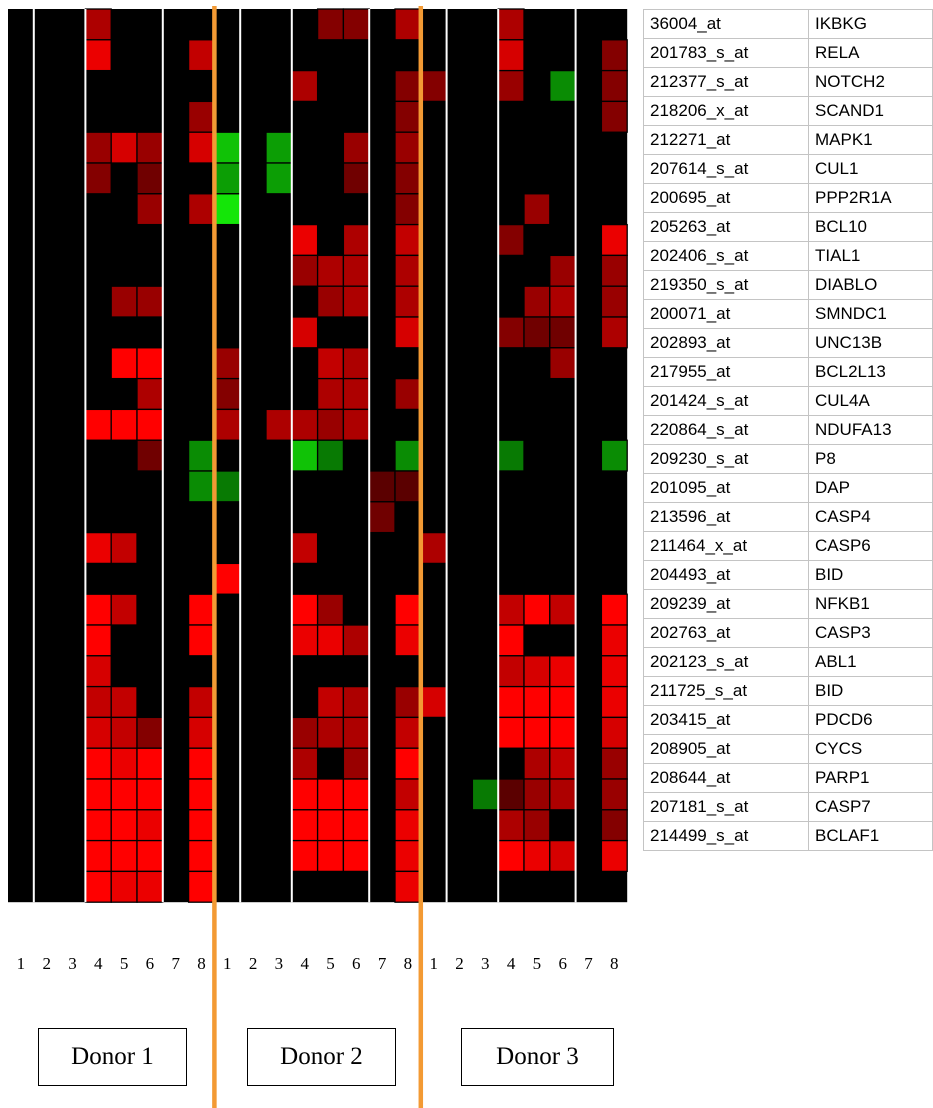 This screenshot has height=1108, width=933. Describe the element at coordinates (726, 24) in the screenshot. I see `probe-id: 36004_at` at that location.